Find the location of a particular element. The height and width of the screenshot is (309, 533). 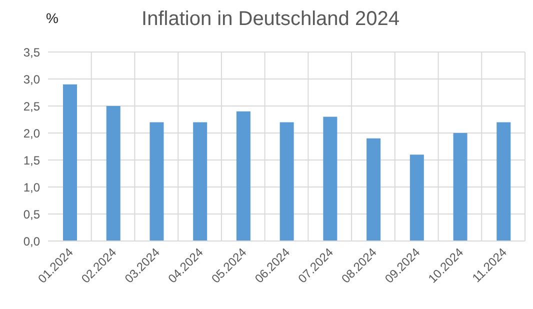

y-tick-label: 0,5 is located at coordinates (31, 214).